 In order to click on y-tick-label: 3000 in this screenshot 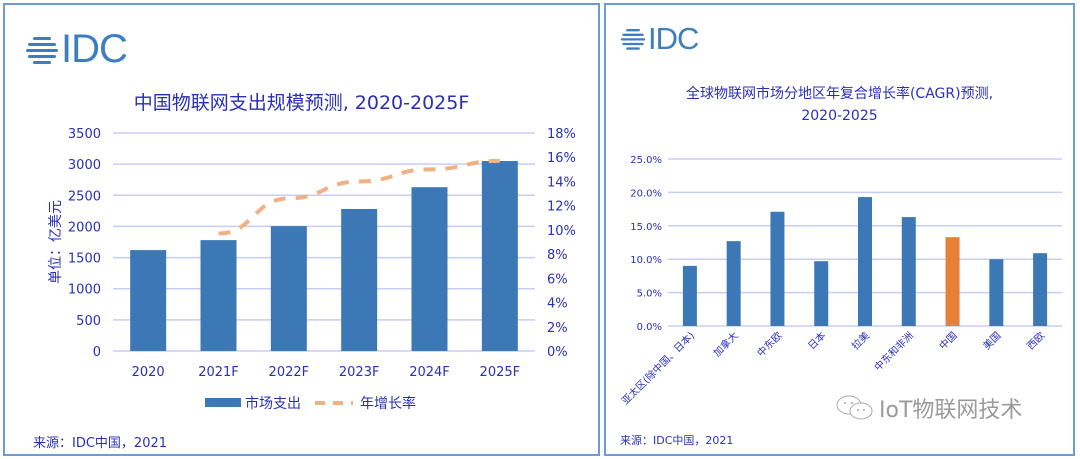, I will do `click(84, 165)`.